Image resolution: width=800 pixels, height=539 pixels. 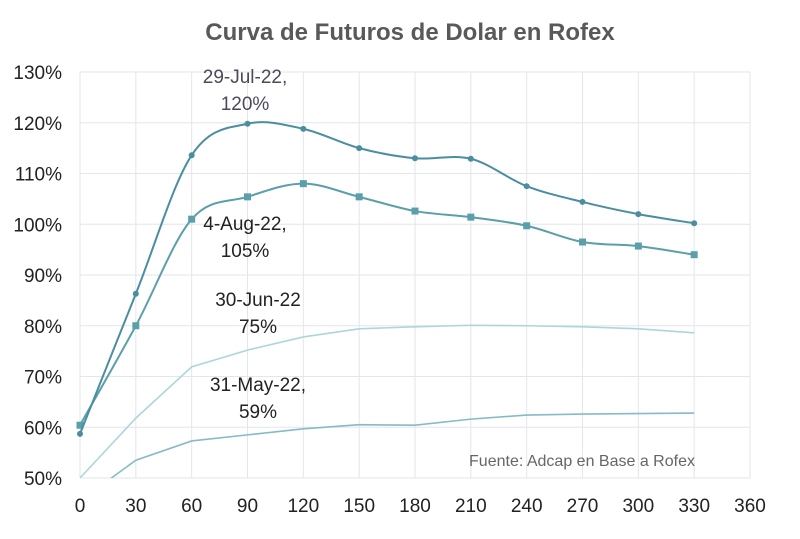 What do you see at coordinates (43, 428) in the screenshot?
I see `y-tick-label: 60%` at bounding box center [43, 428].